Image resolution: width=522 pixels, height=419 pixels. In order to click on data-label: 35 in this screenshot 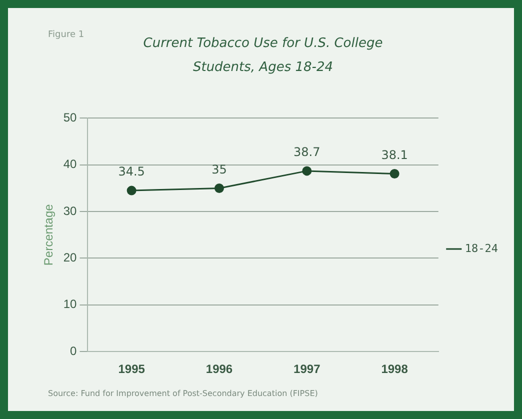, I will do `click(219, 169)`.